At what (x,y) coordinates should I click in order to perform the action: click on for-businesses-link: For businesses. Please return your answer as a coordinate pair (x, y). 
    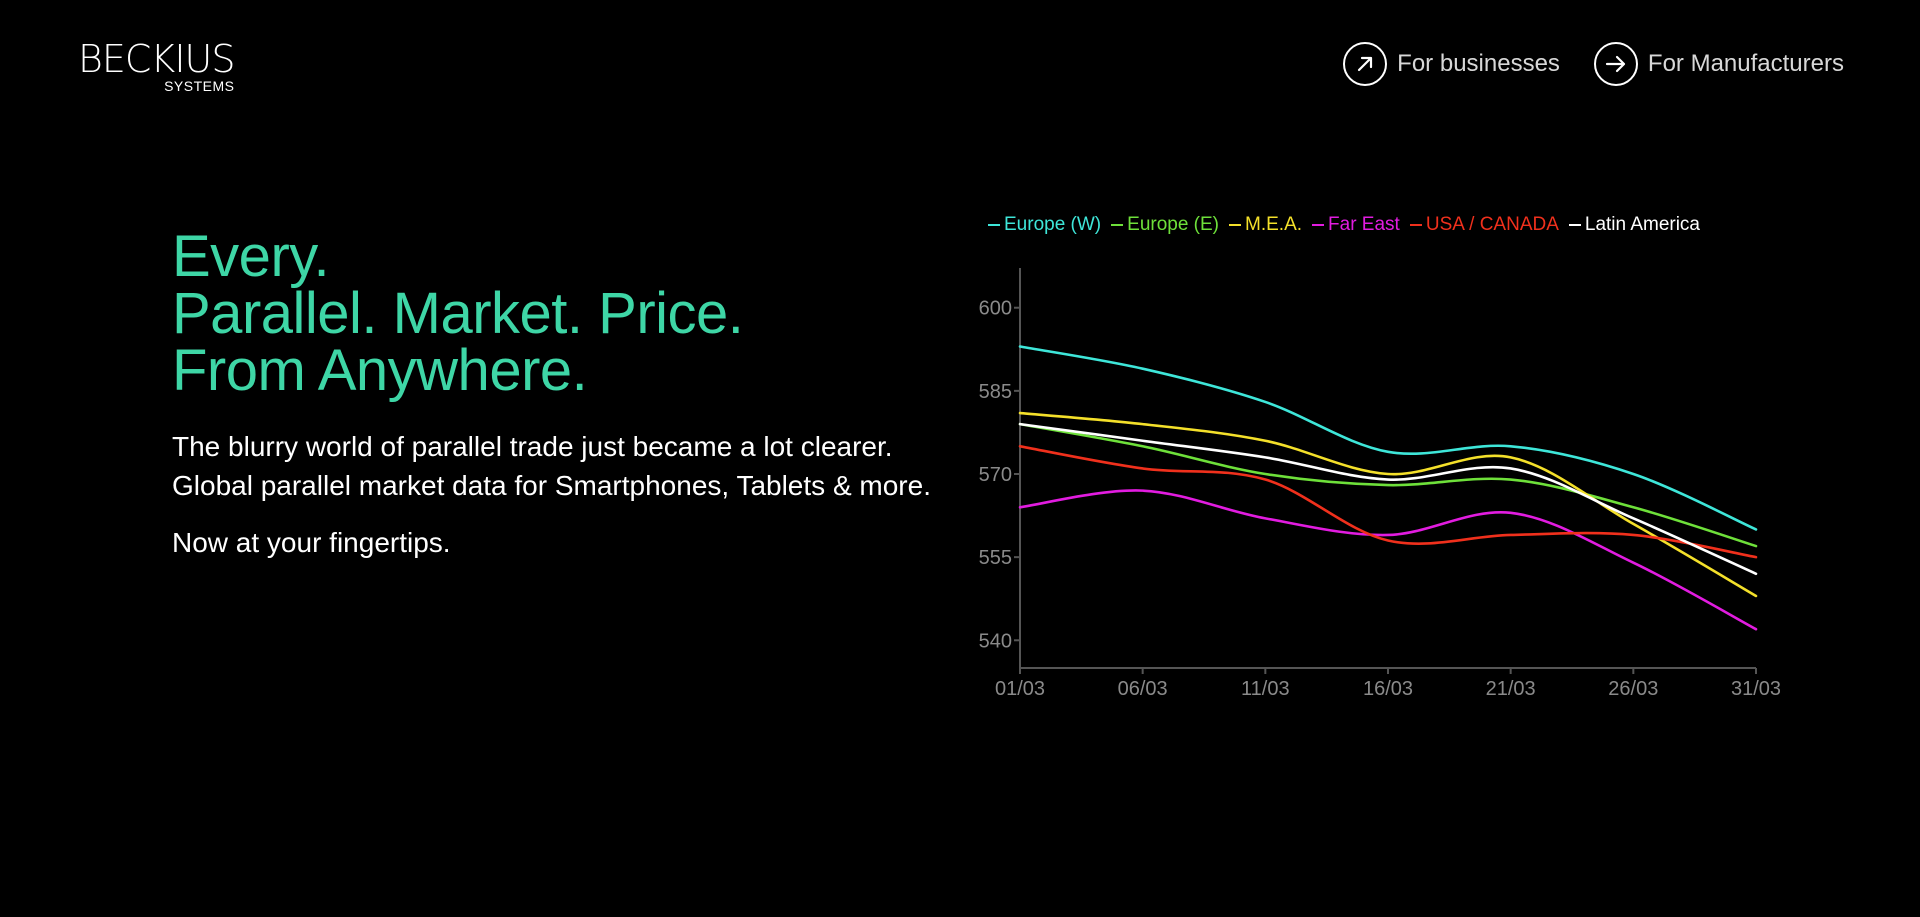
    Looking at the image, I should click on (1451, 64).